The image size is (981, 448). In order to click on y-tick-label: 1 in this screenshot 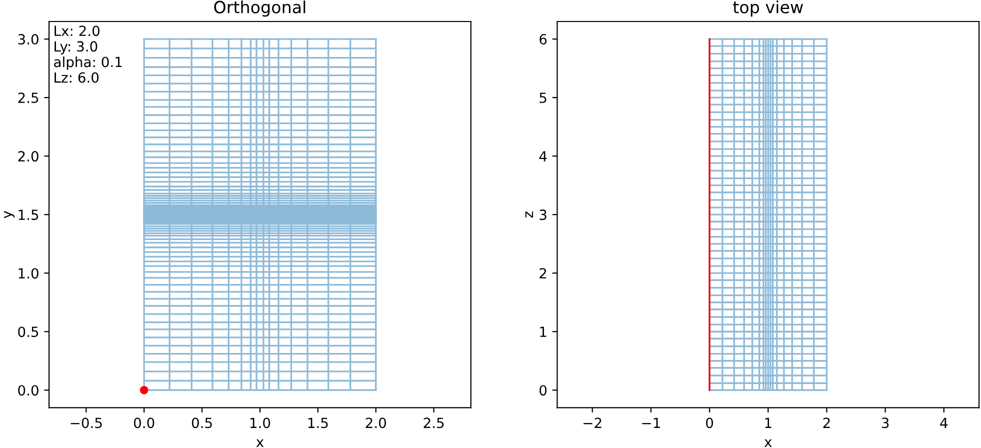, I will do `click(543, 331)`.